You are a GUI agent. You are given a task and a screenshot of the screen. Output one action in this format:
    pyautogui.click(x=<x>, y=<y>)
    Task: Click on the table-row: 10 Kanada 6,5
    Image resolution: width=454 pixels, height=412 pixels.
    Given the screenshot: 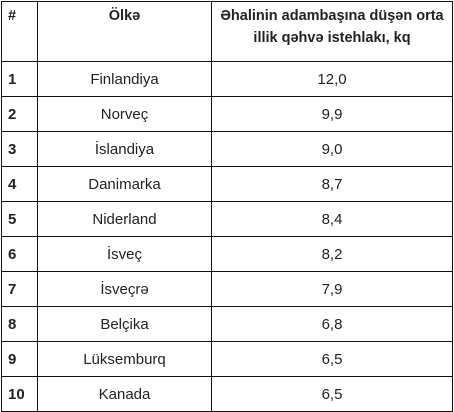 What is the action you would take?
    pyautogui.click(x=227, y=394)
    